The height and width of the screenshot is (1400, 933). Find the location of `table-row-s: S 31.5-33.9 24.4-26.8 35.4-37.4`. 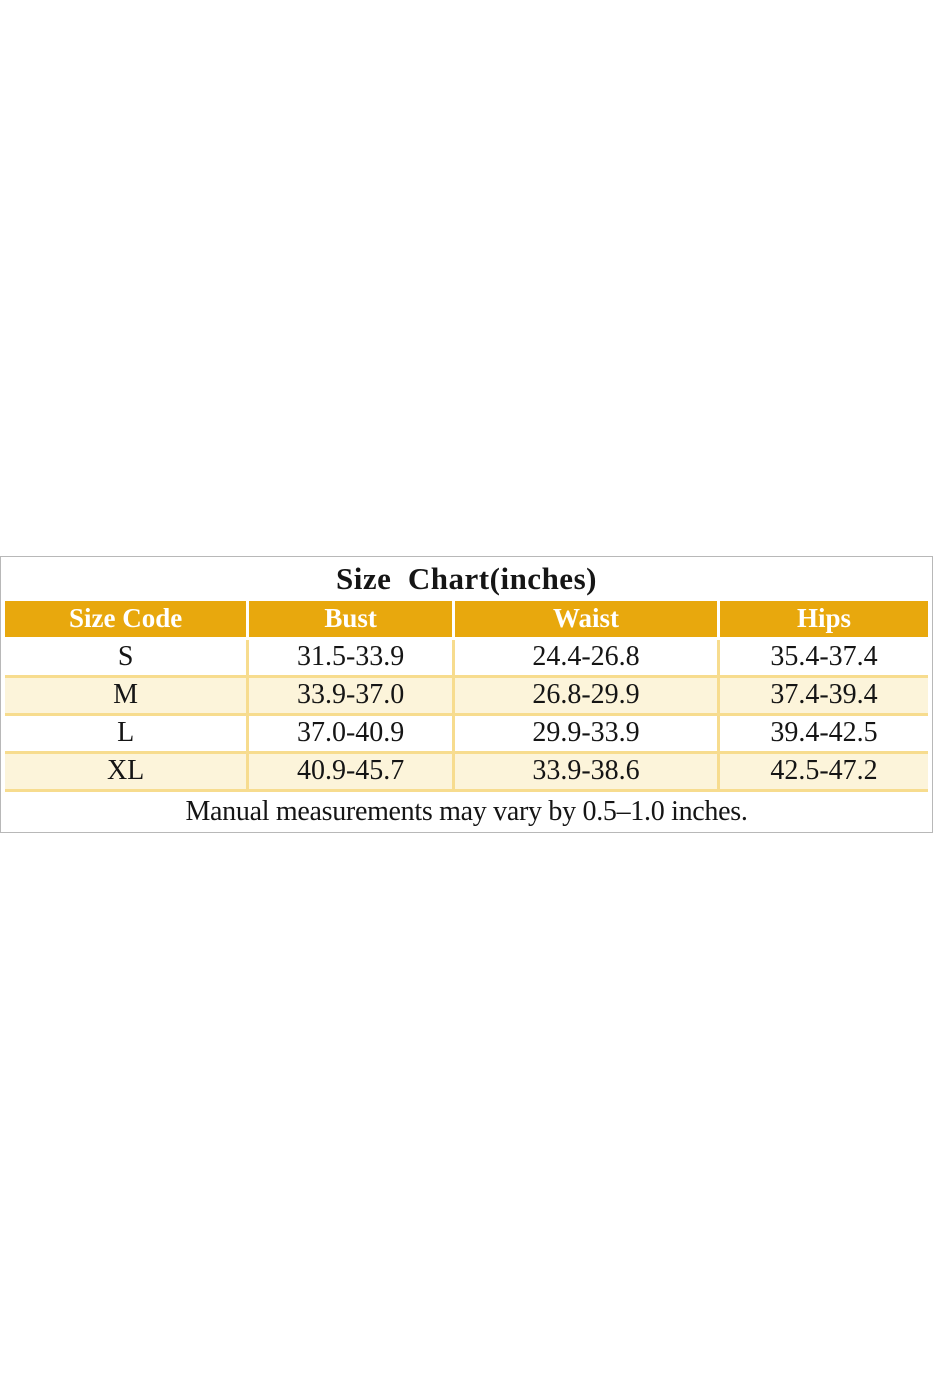

table-row-s: S 31.5-33.9 24.4-26.8 35.4-37.4 is located at coordinates (466, 658).